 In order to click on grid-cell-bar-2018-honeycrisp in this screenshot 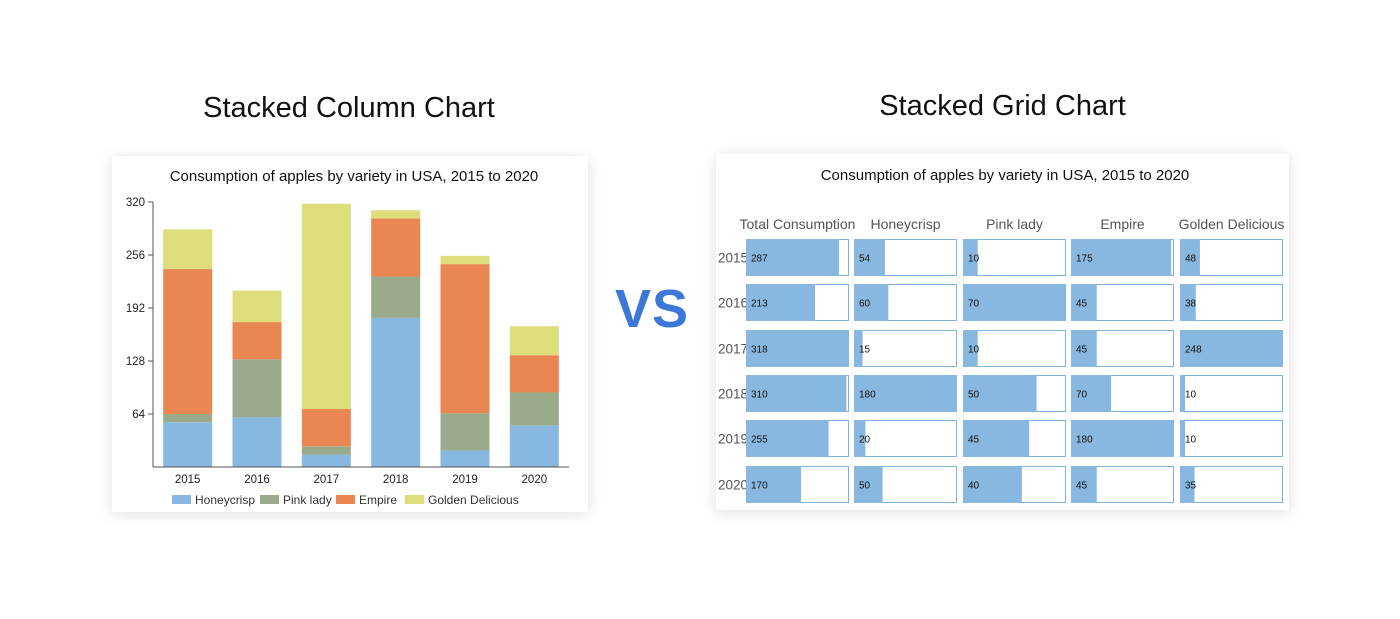, I will do `click(905, 393)`.